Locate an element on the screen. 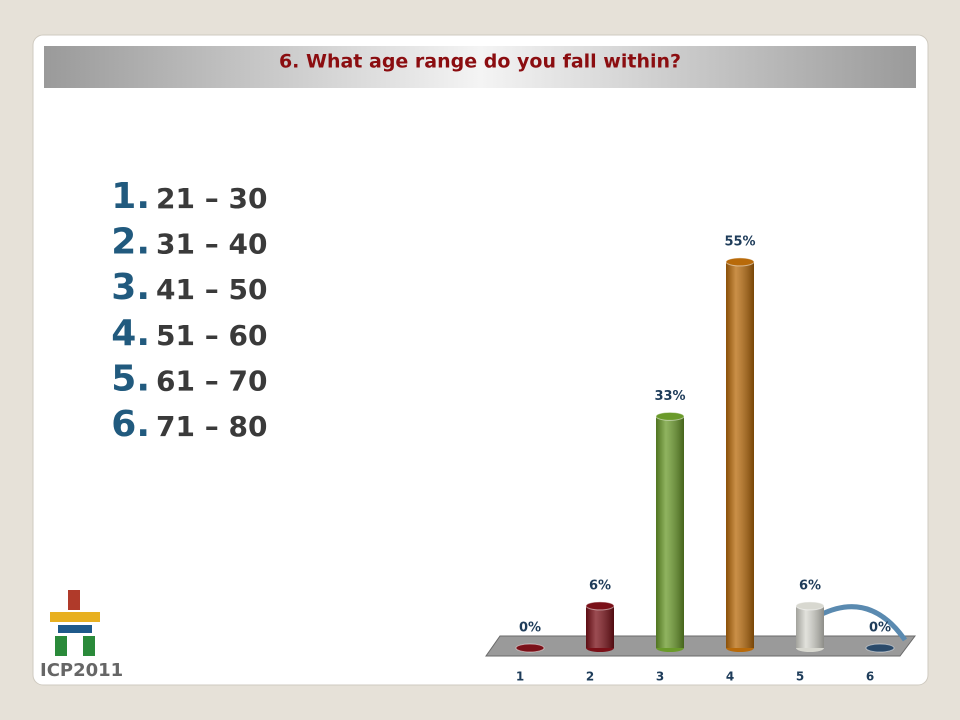 The width and height of the screenshot is (960, 720). value-label: 55% is located at coordinates (739, 241).